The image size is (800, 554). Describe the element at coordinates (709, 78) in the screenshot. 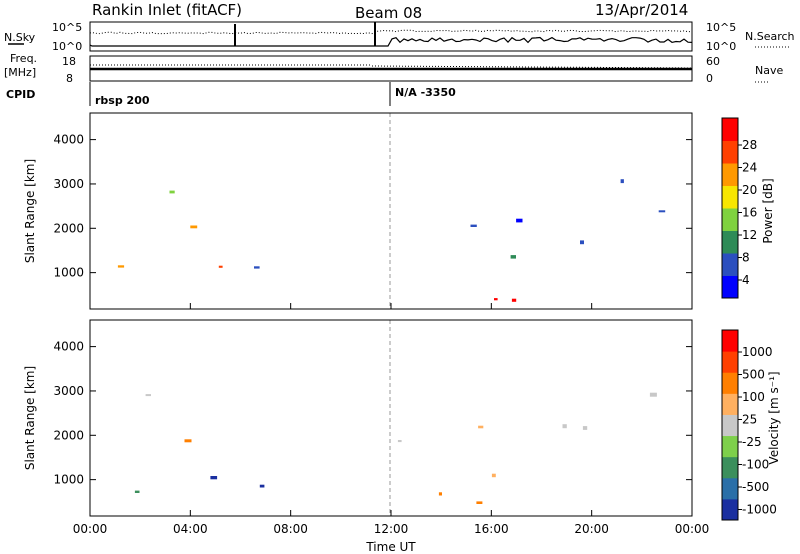

I see `nave-tick-bottom: 0` at that location.